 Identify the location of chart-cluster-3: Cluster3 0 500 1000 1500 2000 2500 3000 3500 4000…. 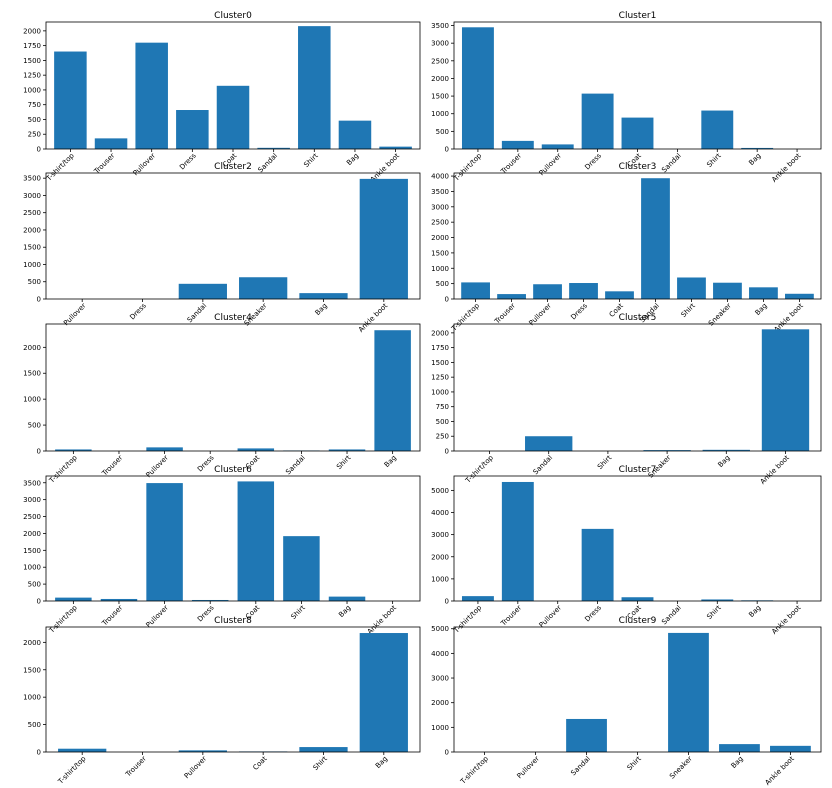
(626, 248).